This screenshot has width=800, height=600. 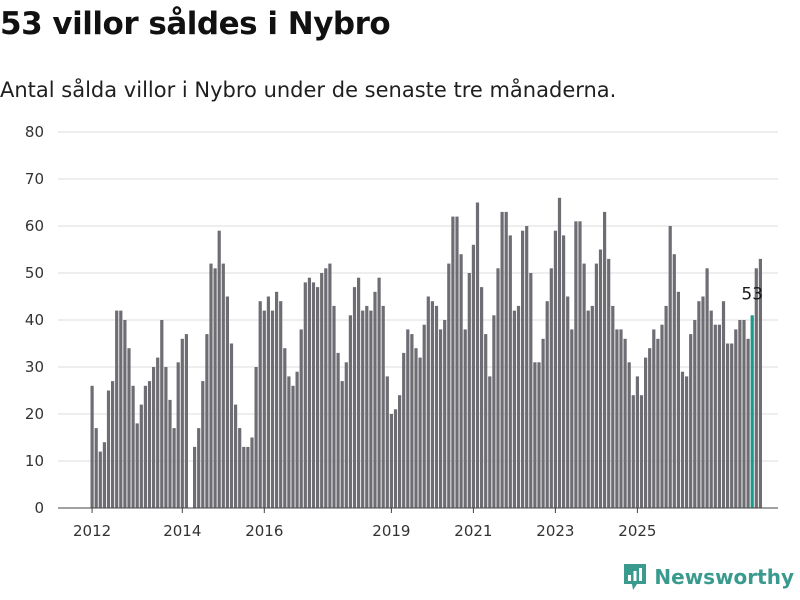 I want to click on y-tick-label: 0, so click(x=39, y=508).